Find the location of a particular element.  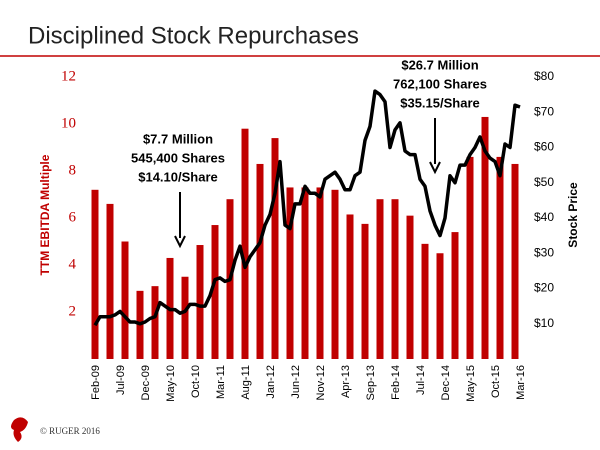

x-tick-label: Jan-12 is located at coordinates (271, 382).